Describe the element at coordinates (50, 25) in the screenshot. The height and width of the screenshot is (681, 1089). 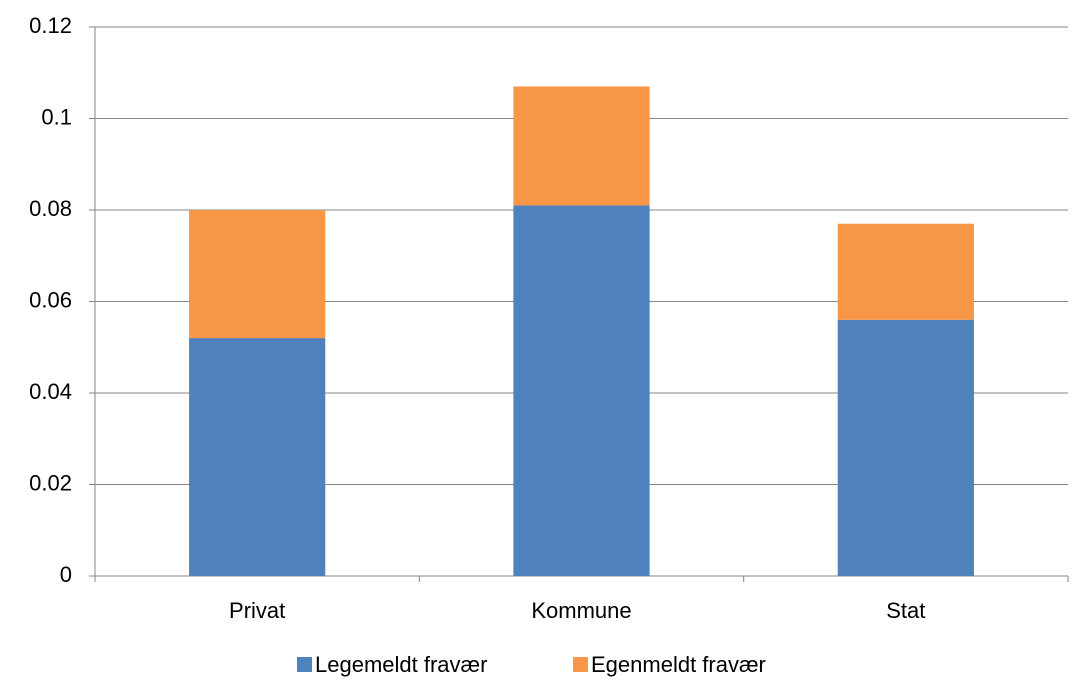
I see `y-tick-label: 0.12` at that location.